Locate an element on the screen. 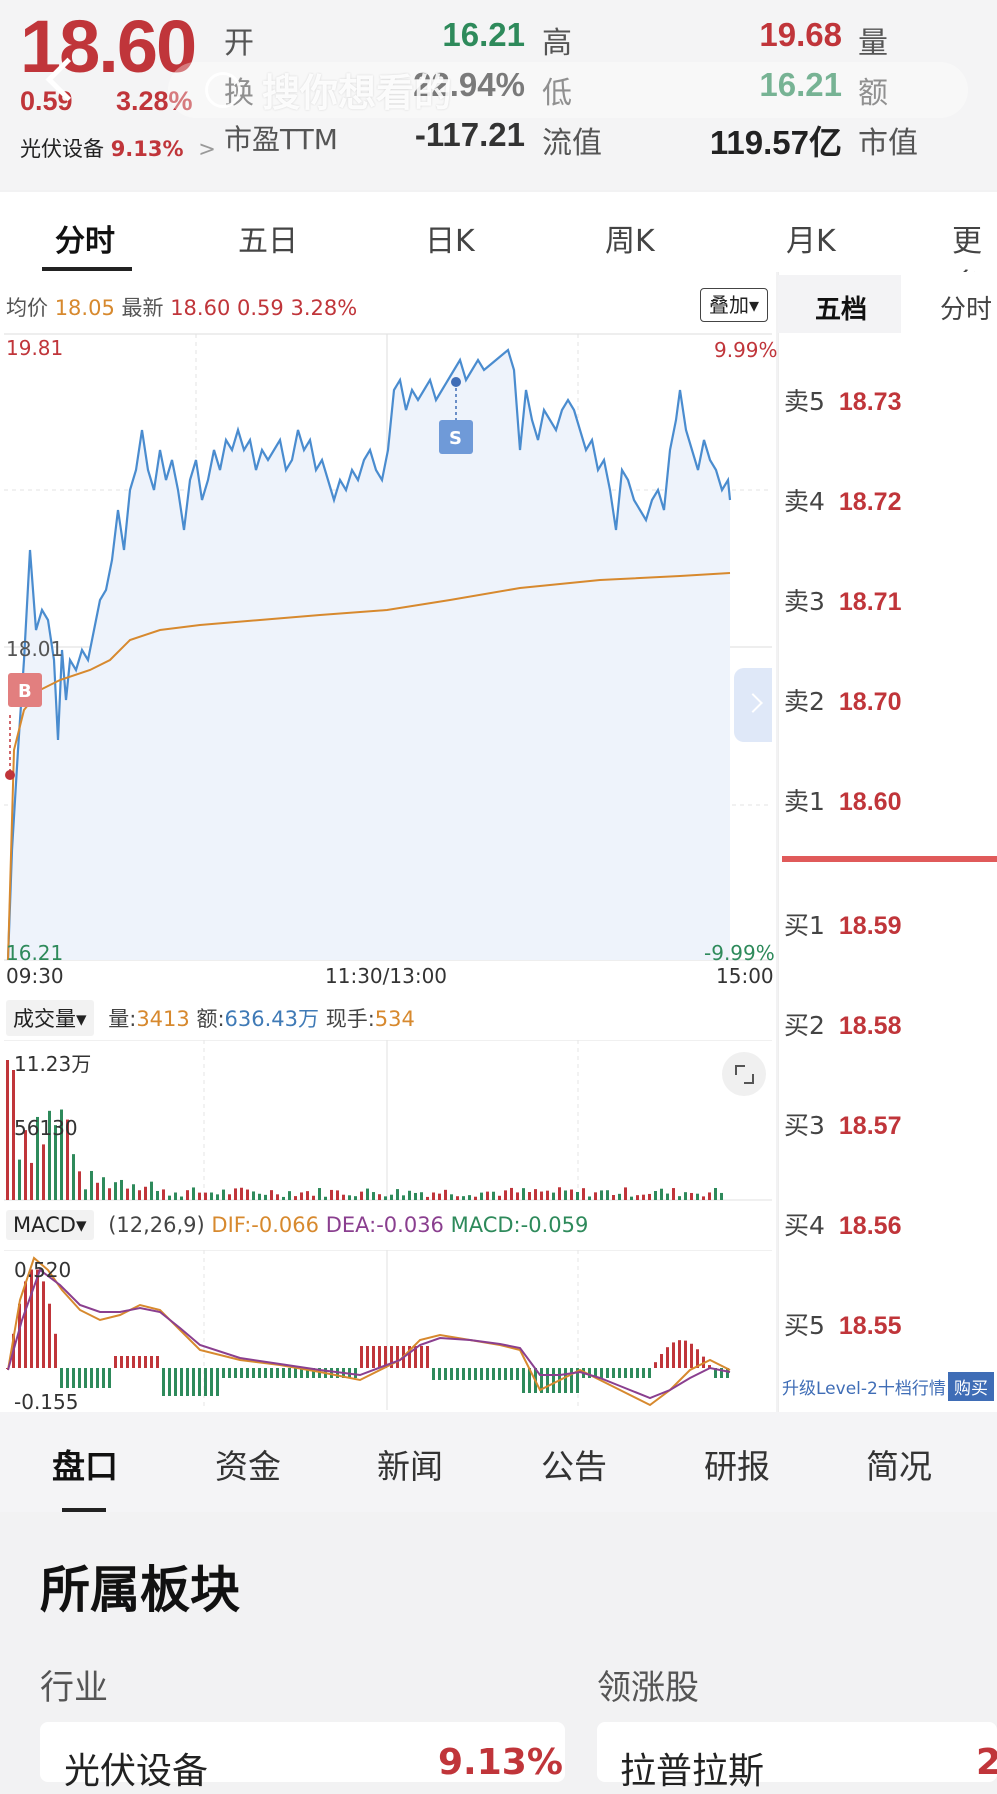  tab-news: 新闻 is located at coordinates (410, 1466).